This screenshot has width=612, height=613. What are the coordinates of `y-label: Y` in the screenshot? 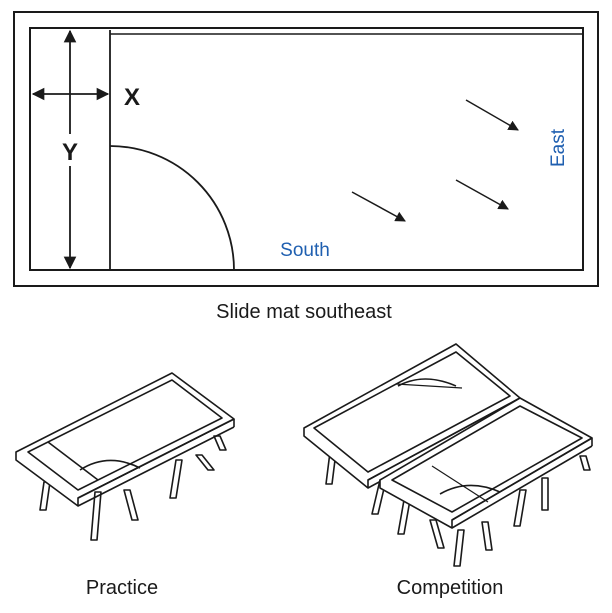 It's located at (70, 152).